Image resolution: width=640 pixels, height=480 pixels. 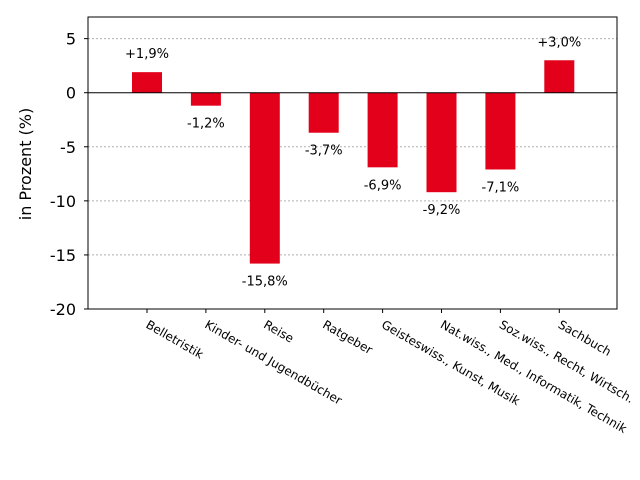 What do you see at coordinates (347, 337) in the screenshot?
I see `x-tick-label: Ratgeber` at bounding box center [347, 337].